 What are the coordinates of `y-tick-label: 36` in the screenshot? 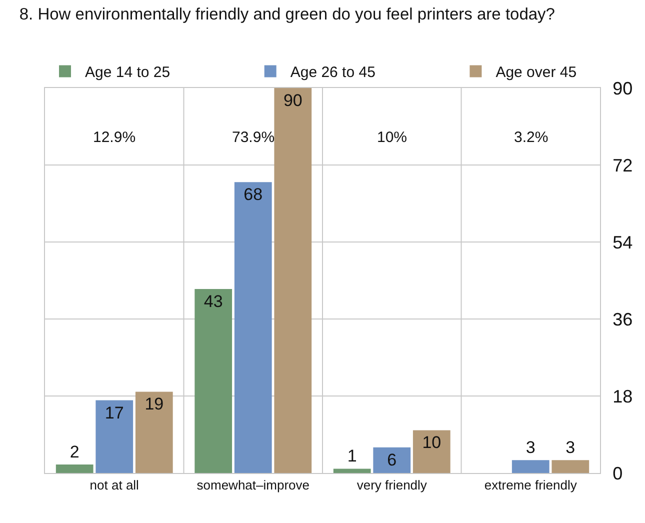 It's located at (622, 319).